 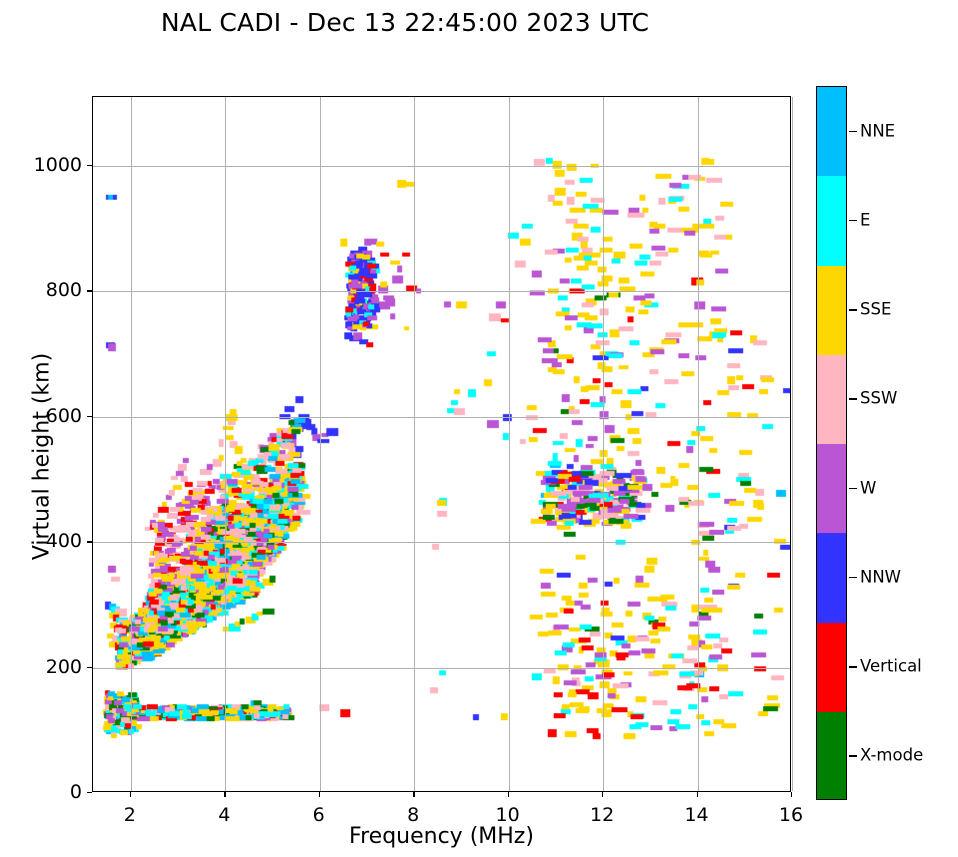 I want to click on y-tick-label: 400, so click(x=63, y=541).